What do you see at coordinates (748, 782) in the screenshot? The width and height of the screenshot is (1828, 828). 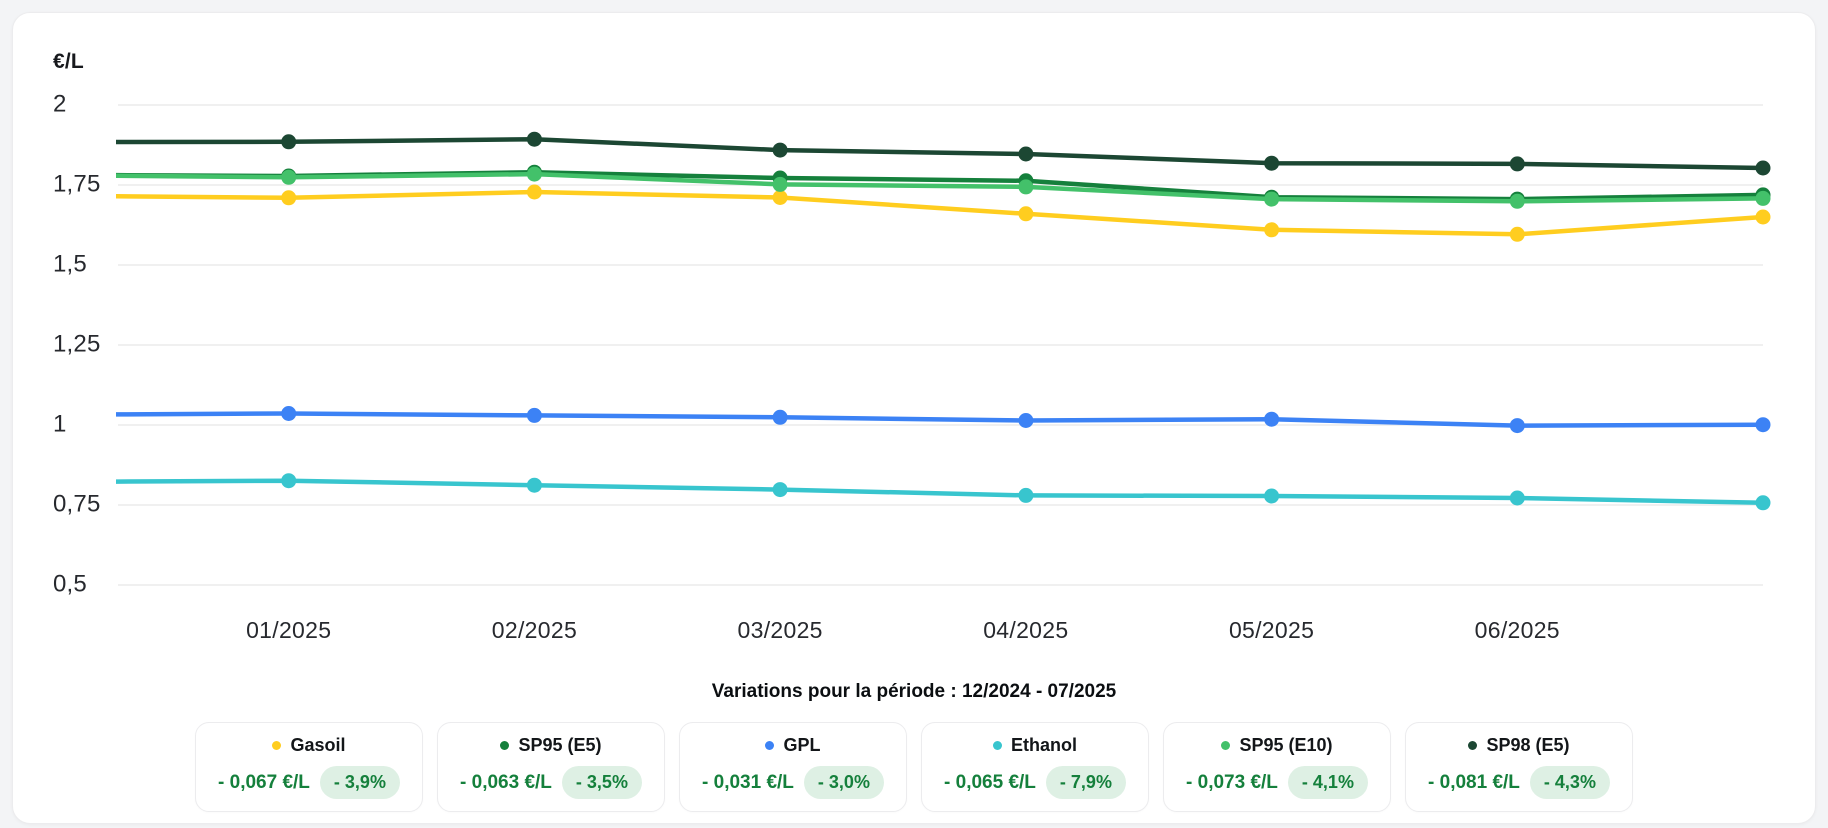 I see `series-delta-value: - 0,031 €/L` at bounding box center [748, 782].